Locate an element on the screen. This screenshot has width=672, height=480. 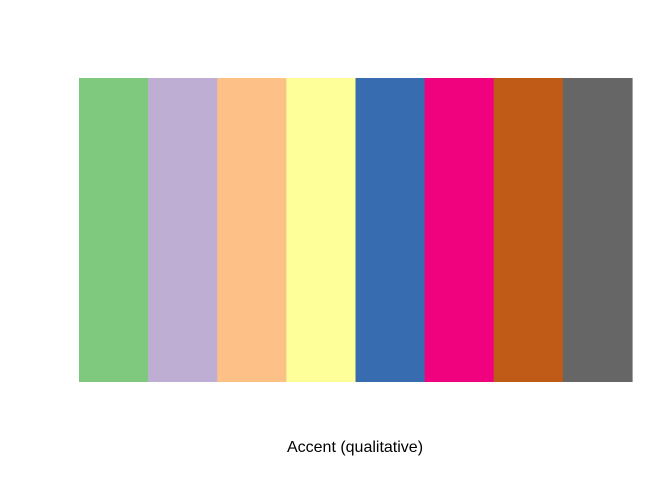
palette-caption: Accent (qualitative) is located at coordinates (355, 447).